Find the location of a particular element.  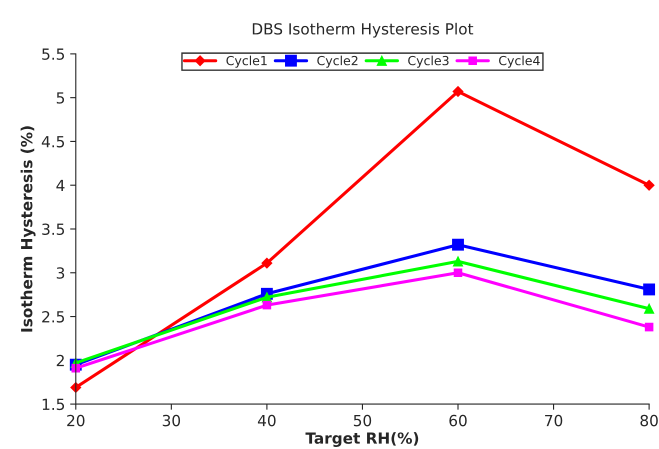

chart-title: DBS Isotherm Hysteresis Plot is located at coordinates (363, 30).